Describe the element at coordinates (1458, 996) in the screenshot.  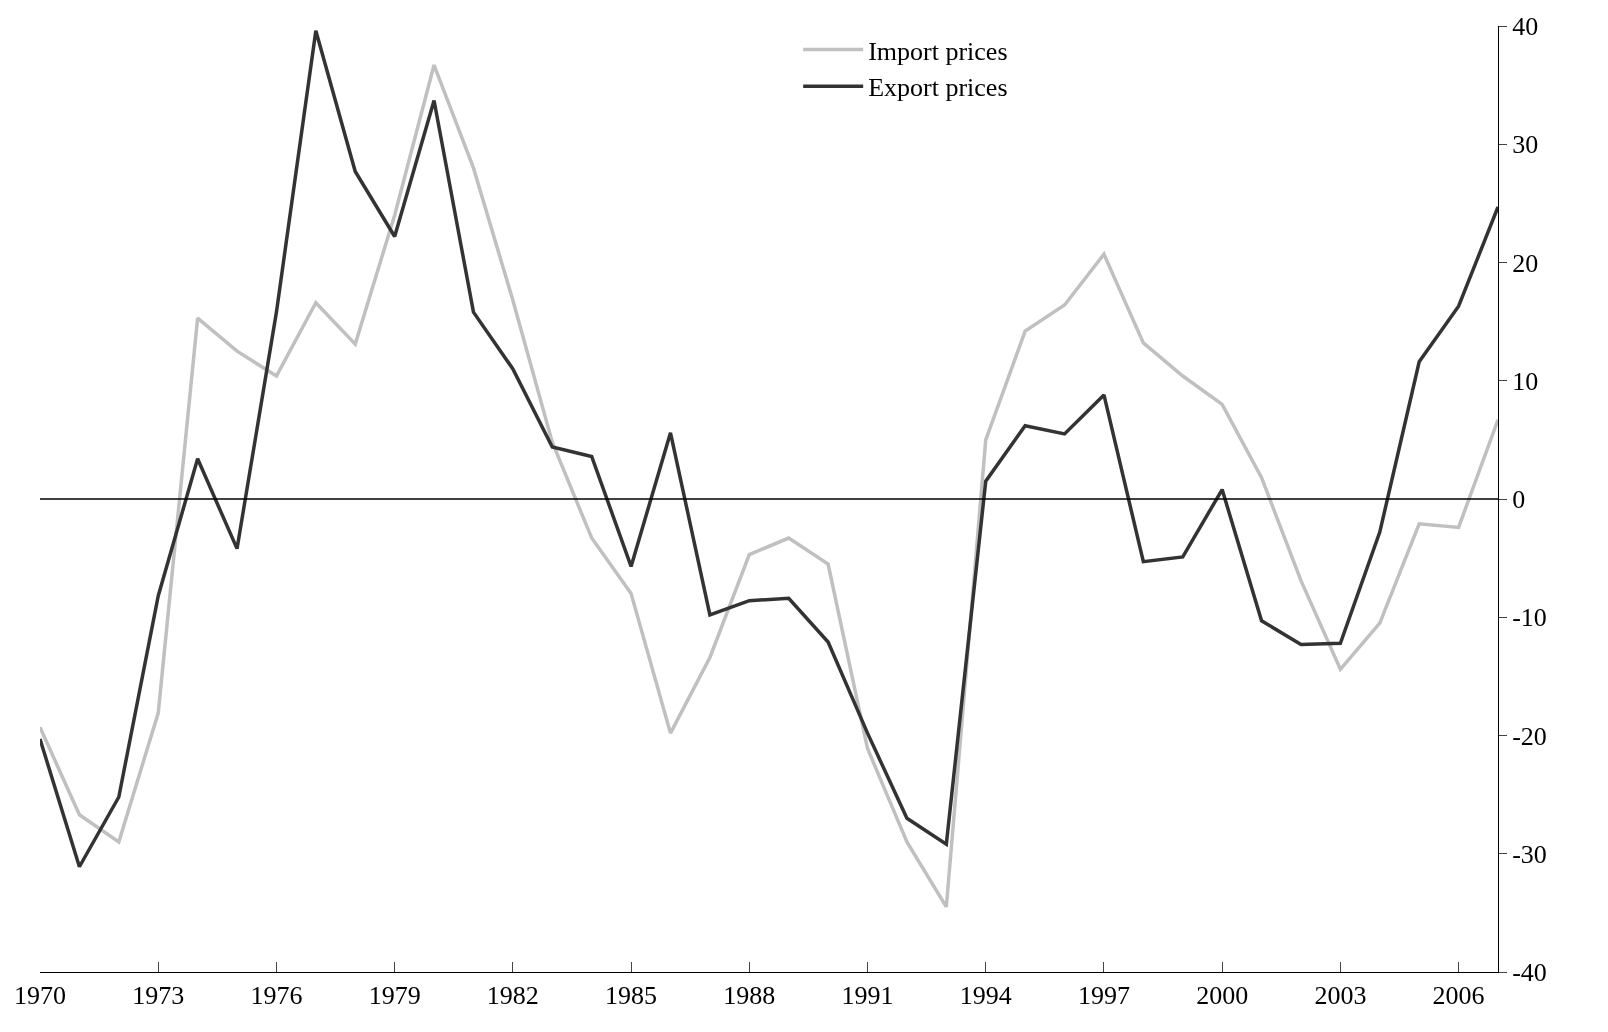
I see `x-tick-label: 2006` at that location.